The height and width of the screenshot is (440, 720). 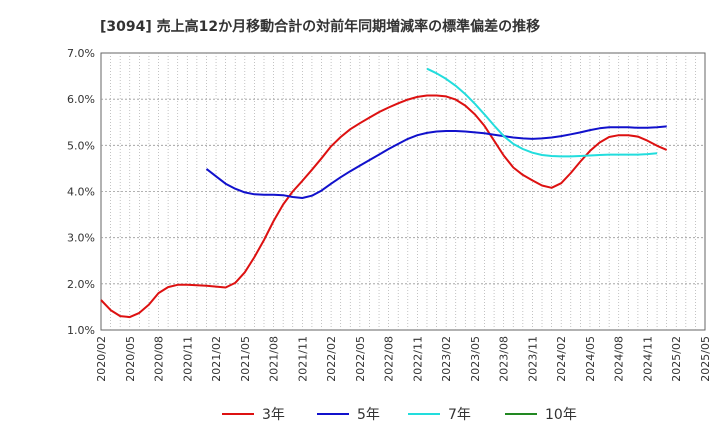 What do you see at coordinates (320, 26) in the screenshot?
I see `chart-title: [3094] 売上高12か月移動合計の対前年同期増減率の標準偏差の推移` at bounding box center [320, 26].